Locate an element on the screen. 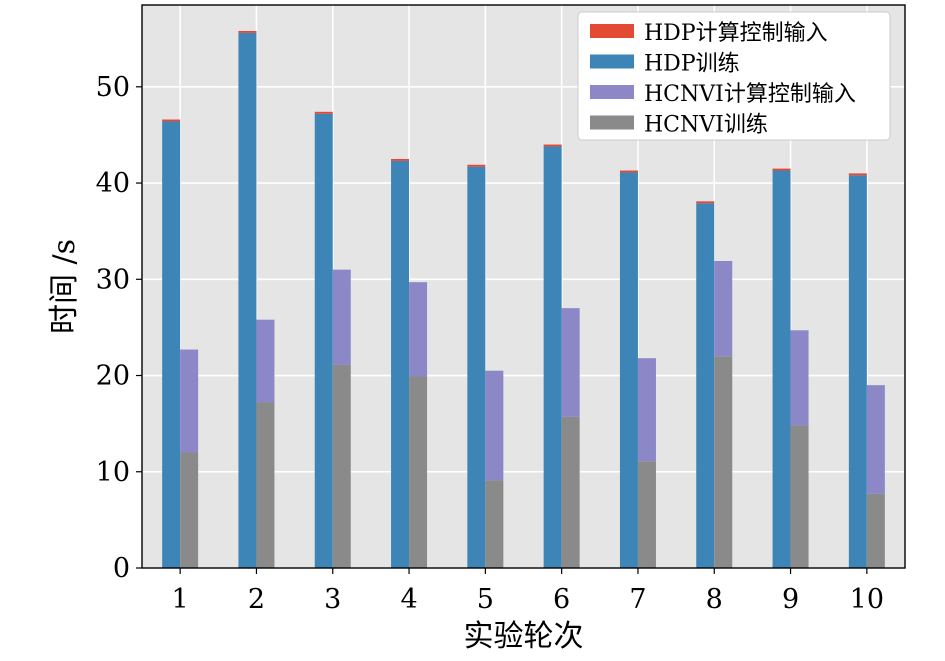  x-tick-label: 1 is located at coordinates (180, 599).